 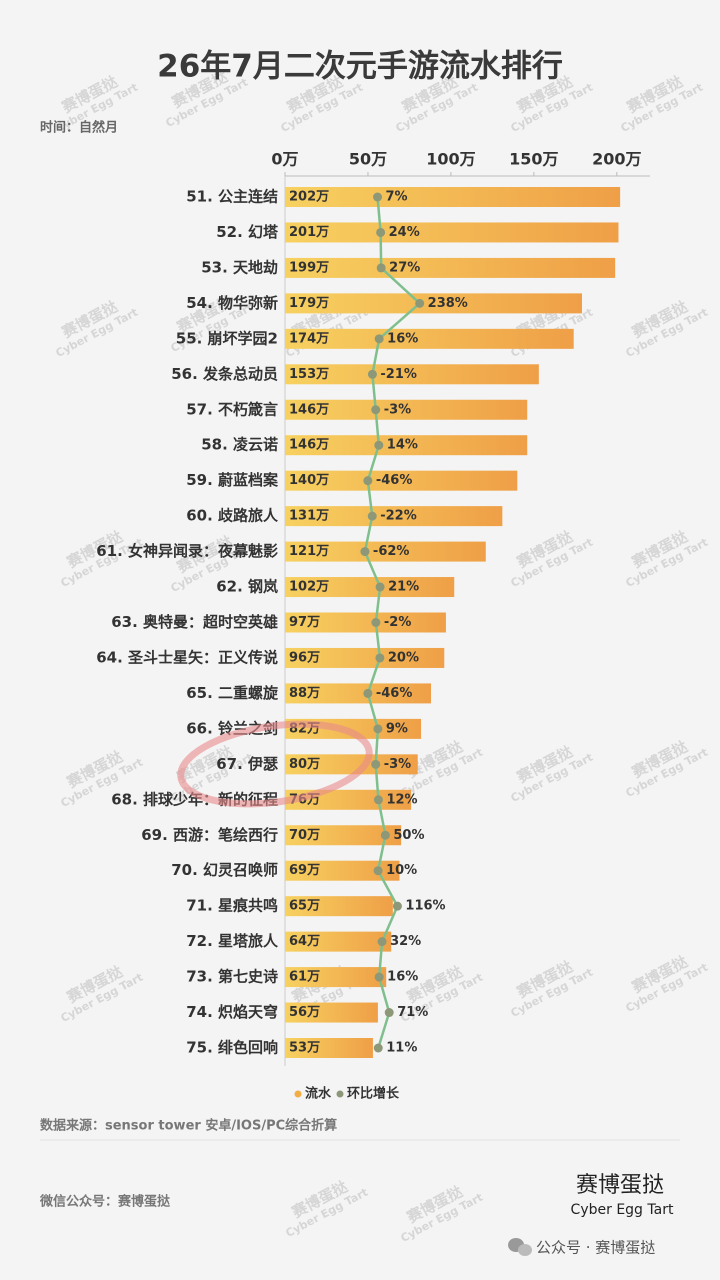 What do you see at coordinates (304, 657) in the screenshot?
I see `value-label: 96万` at bounding box center [304, 657].